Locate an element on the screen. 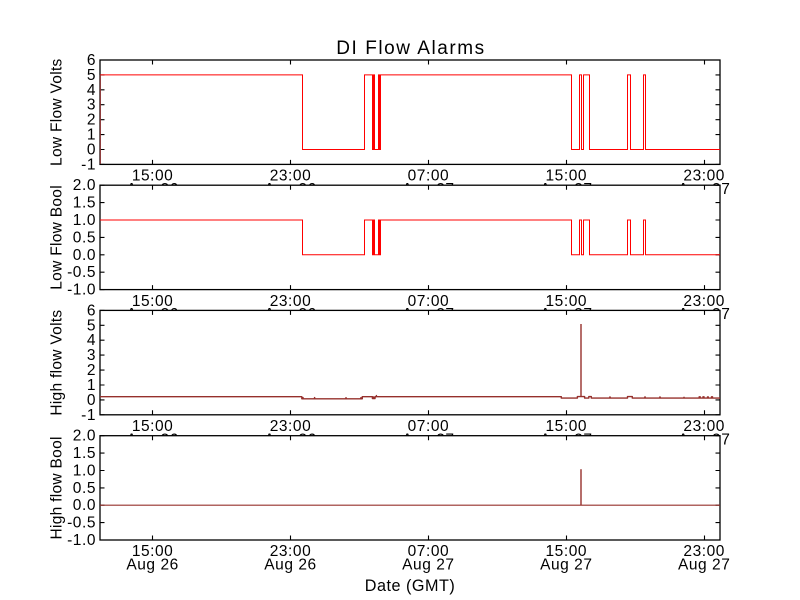  svg-text: Low Flow Bool is located at coordinates (57, 237).